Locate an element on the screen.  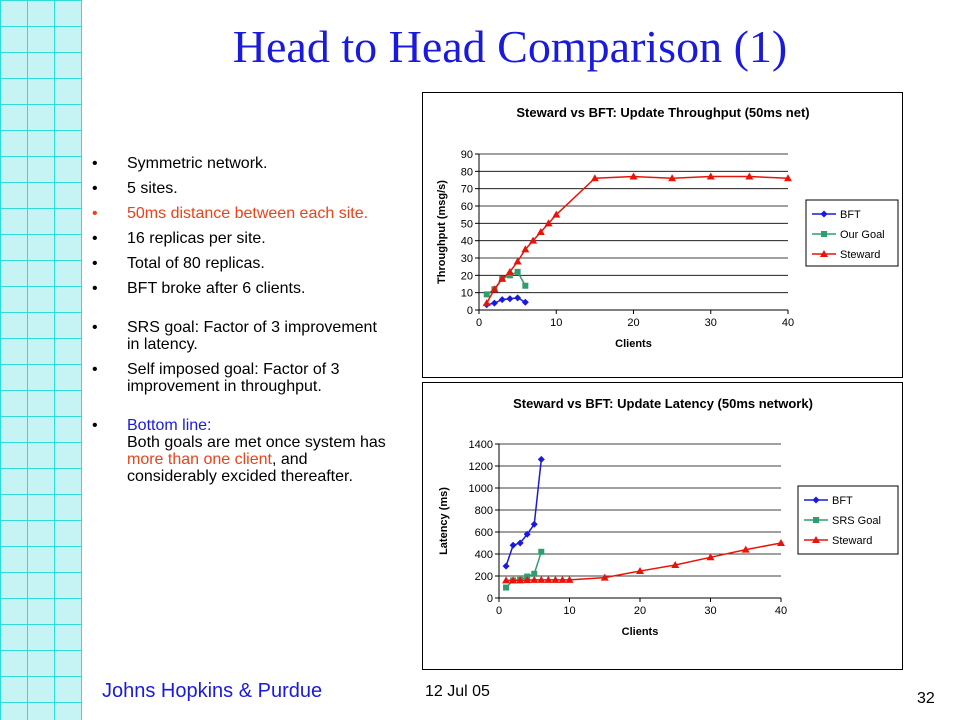
bullet-item: 50ms distance between each site. is located at coordinates (242, 213).